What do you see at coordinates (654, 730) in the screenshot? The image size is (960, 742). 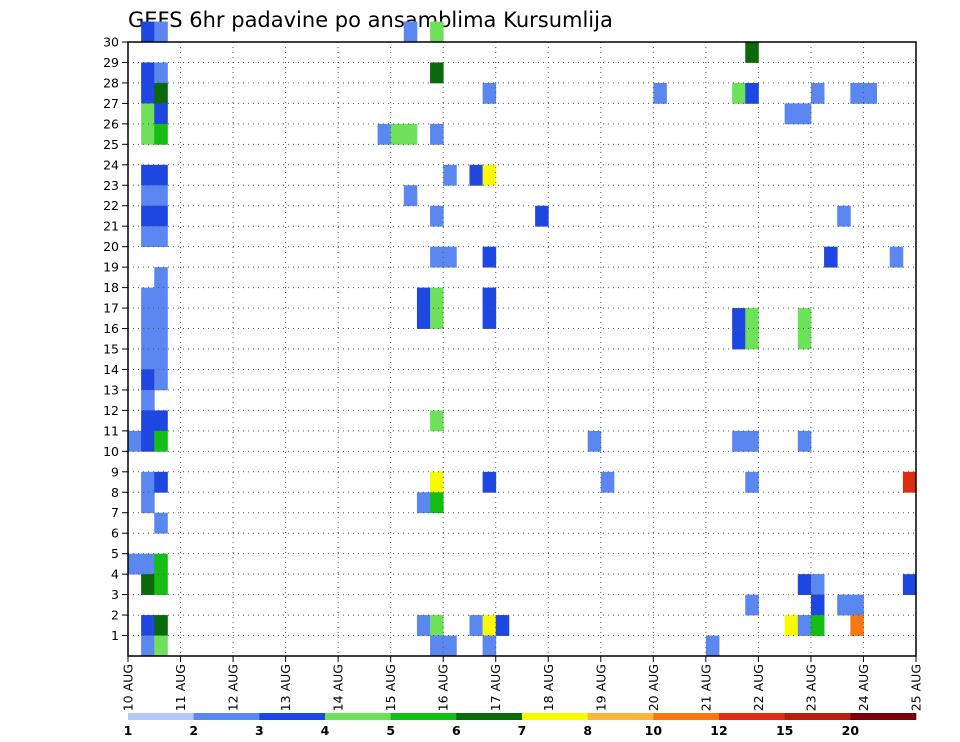 I see `colorbar-label: 10` at bounding box center [654, 730].